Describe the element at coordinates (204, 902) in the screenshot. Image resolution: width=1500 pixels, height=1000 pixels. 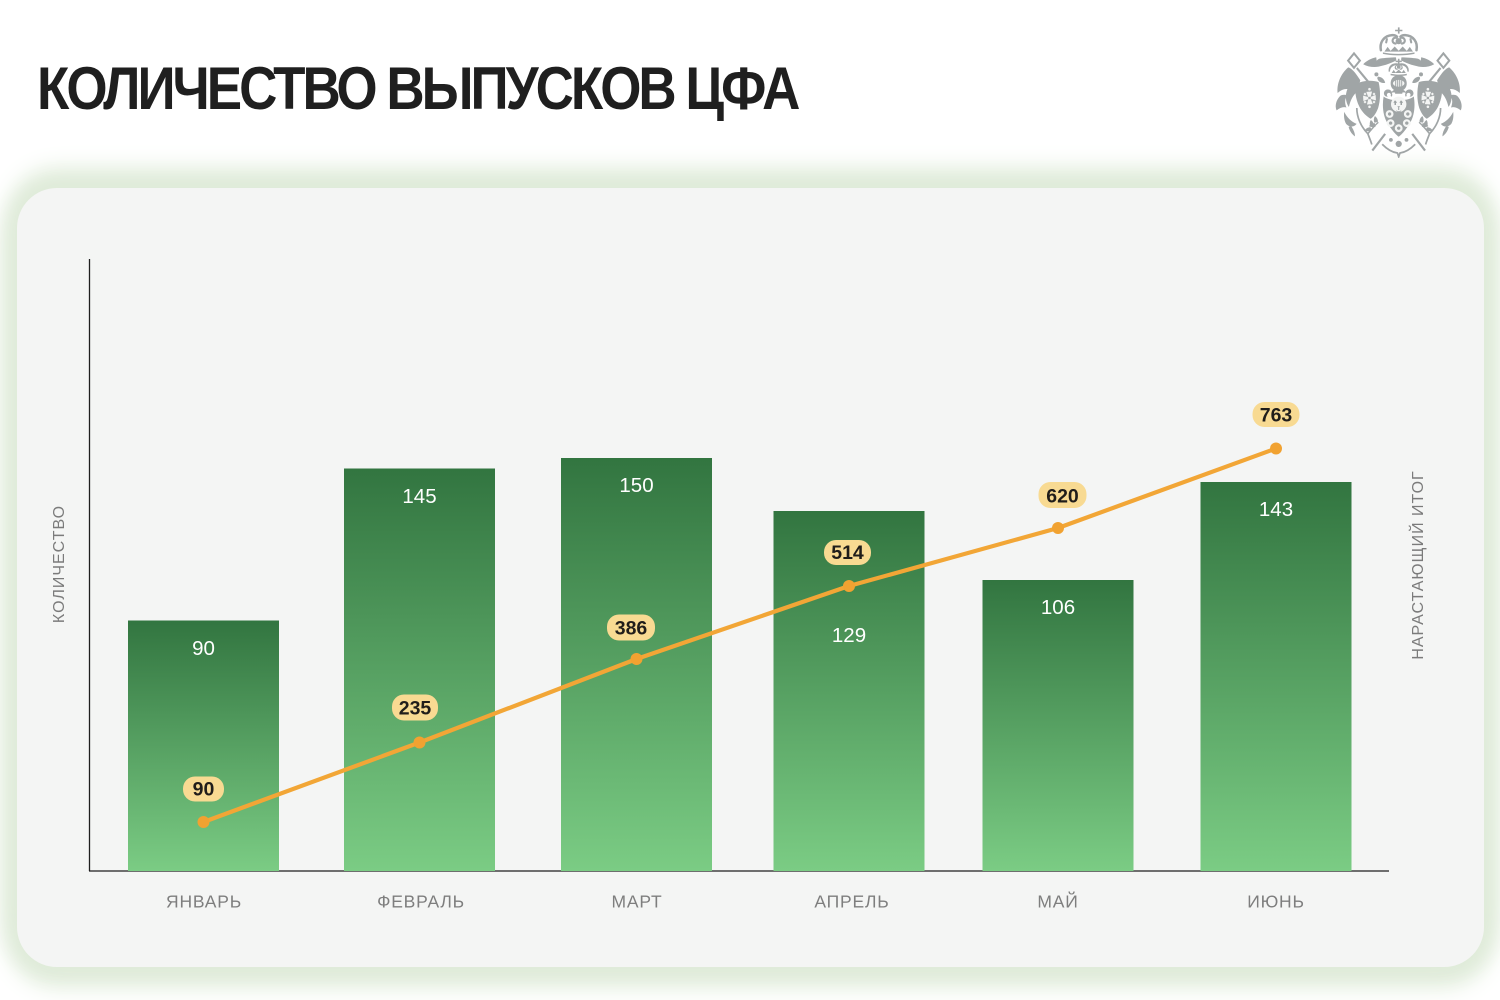
I see `svg-text: ЯНВАРЬ` at that location.